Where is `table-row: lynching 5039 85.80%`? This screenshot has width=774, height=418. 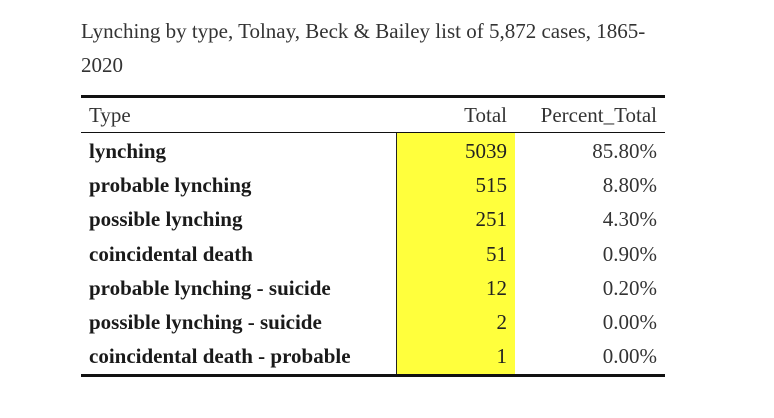 table-row: lynching 5039 85.80% is located at coordinates (373, 150).